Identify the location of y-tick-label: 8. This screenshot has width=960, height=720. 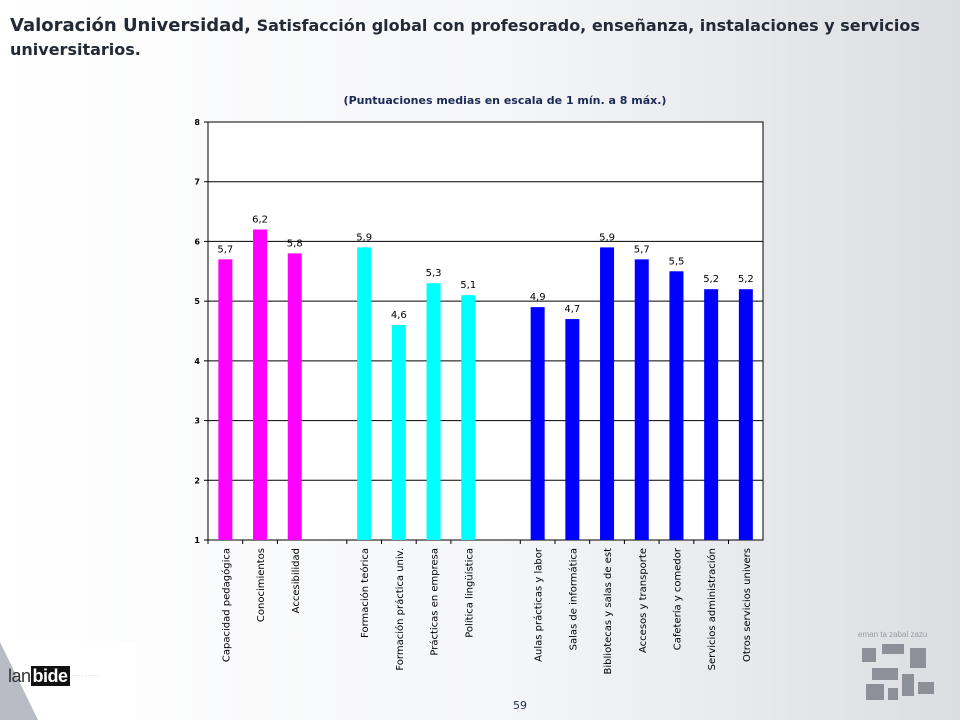
(197, 122).